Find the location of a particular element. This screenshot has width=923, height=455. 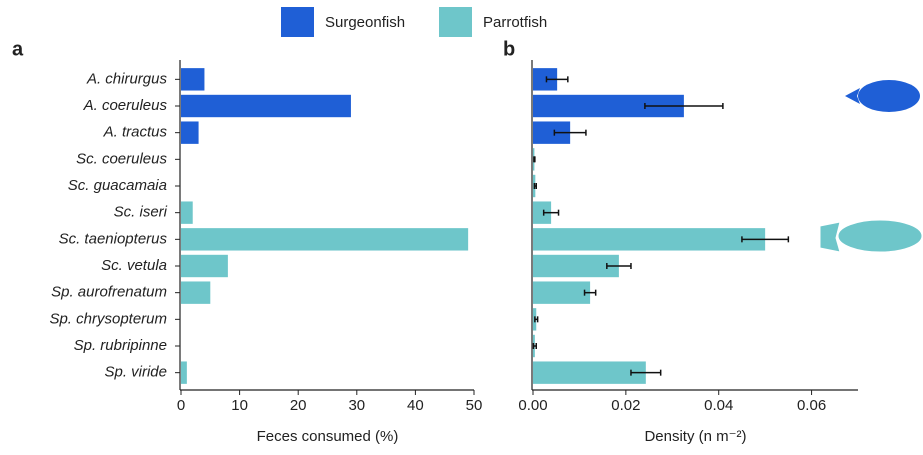

y-tick-label: Sc. guacamaia is located at coordinates (117, 185).